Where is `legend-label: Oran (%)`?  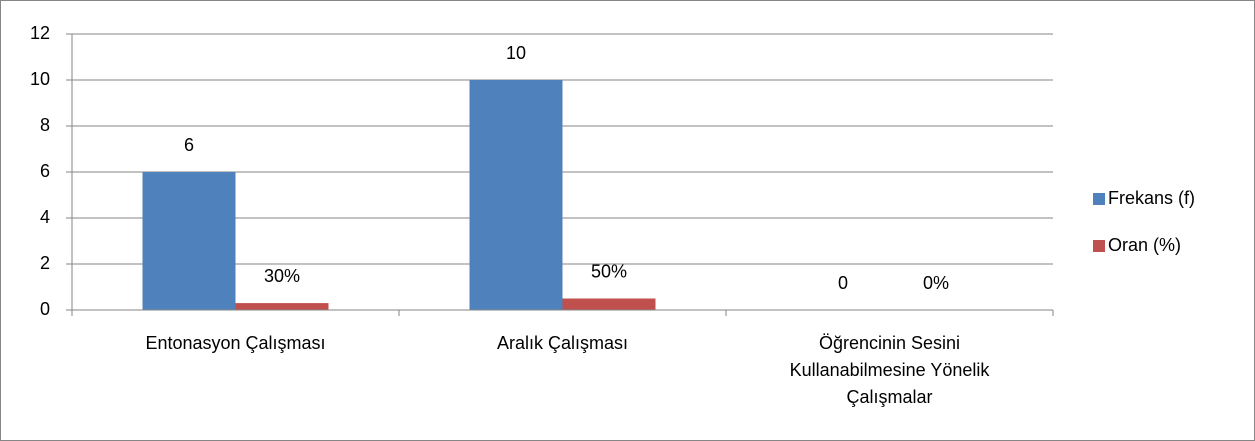 legend-label: Oran (%) is located at coordinates (1144, 245).